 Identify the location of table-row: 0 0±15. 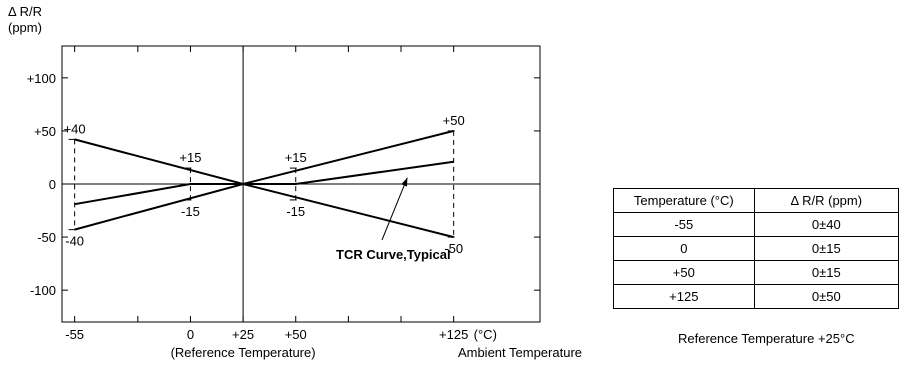
(756, 248).